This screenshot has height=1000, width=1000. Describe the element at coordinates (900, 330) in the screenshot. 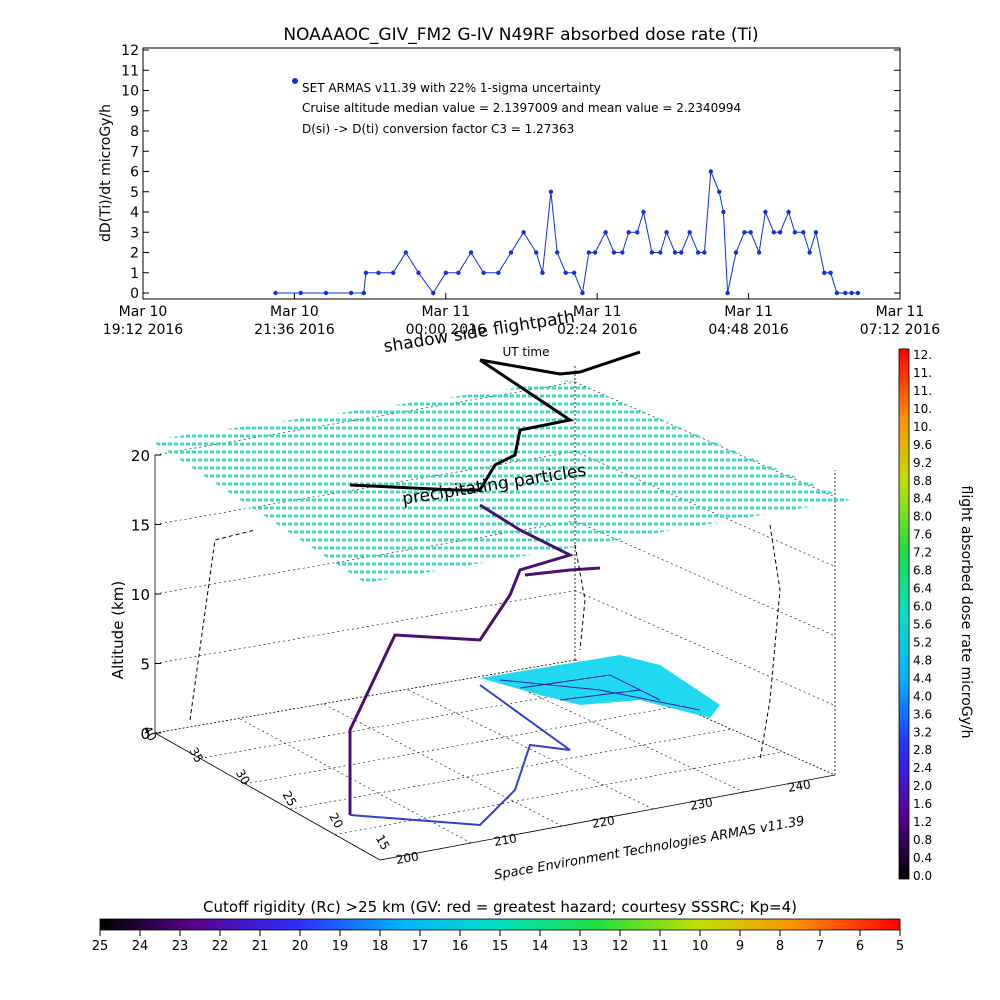

I see `top-x-tick-time: 07:12 2016` at that location.